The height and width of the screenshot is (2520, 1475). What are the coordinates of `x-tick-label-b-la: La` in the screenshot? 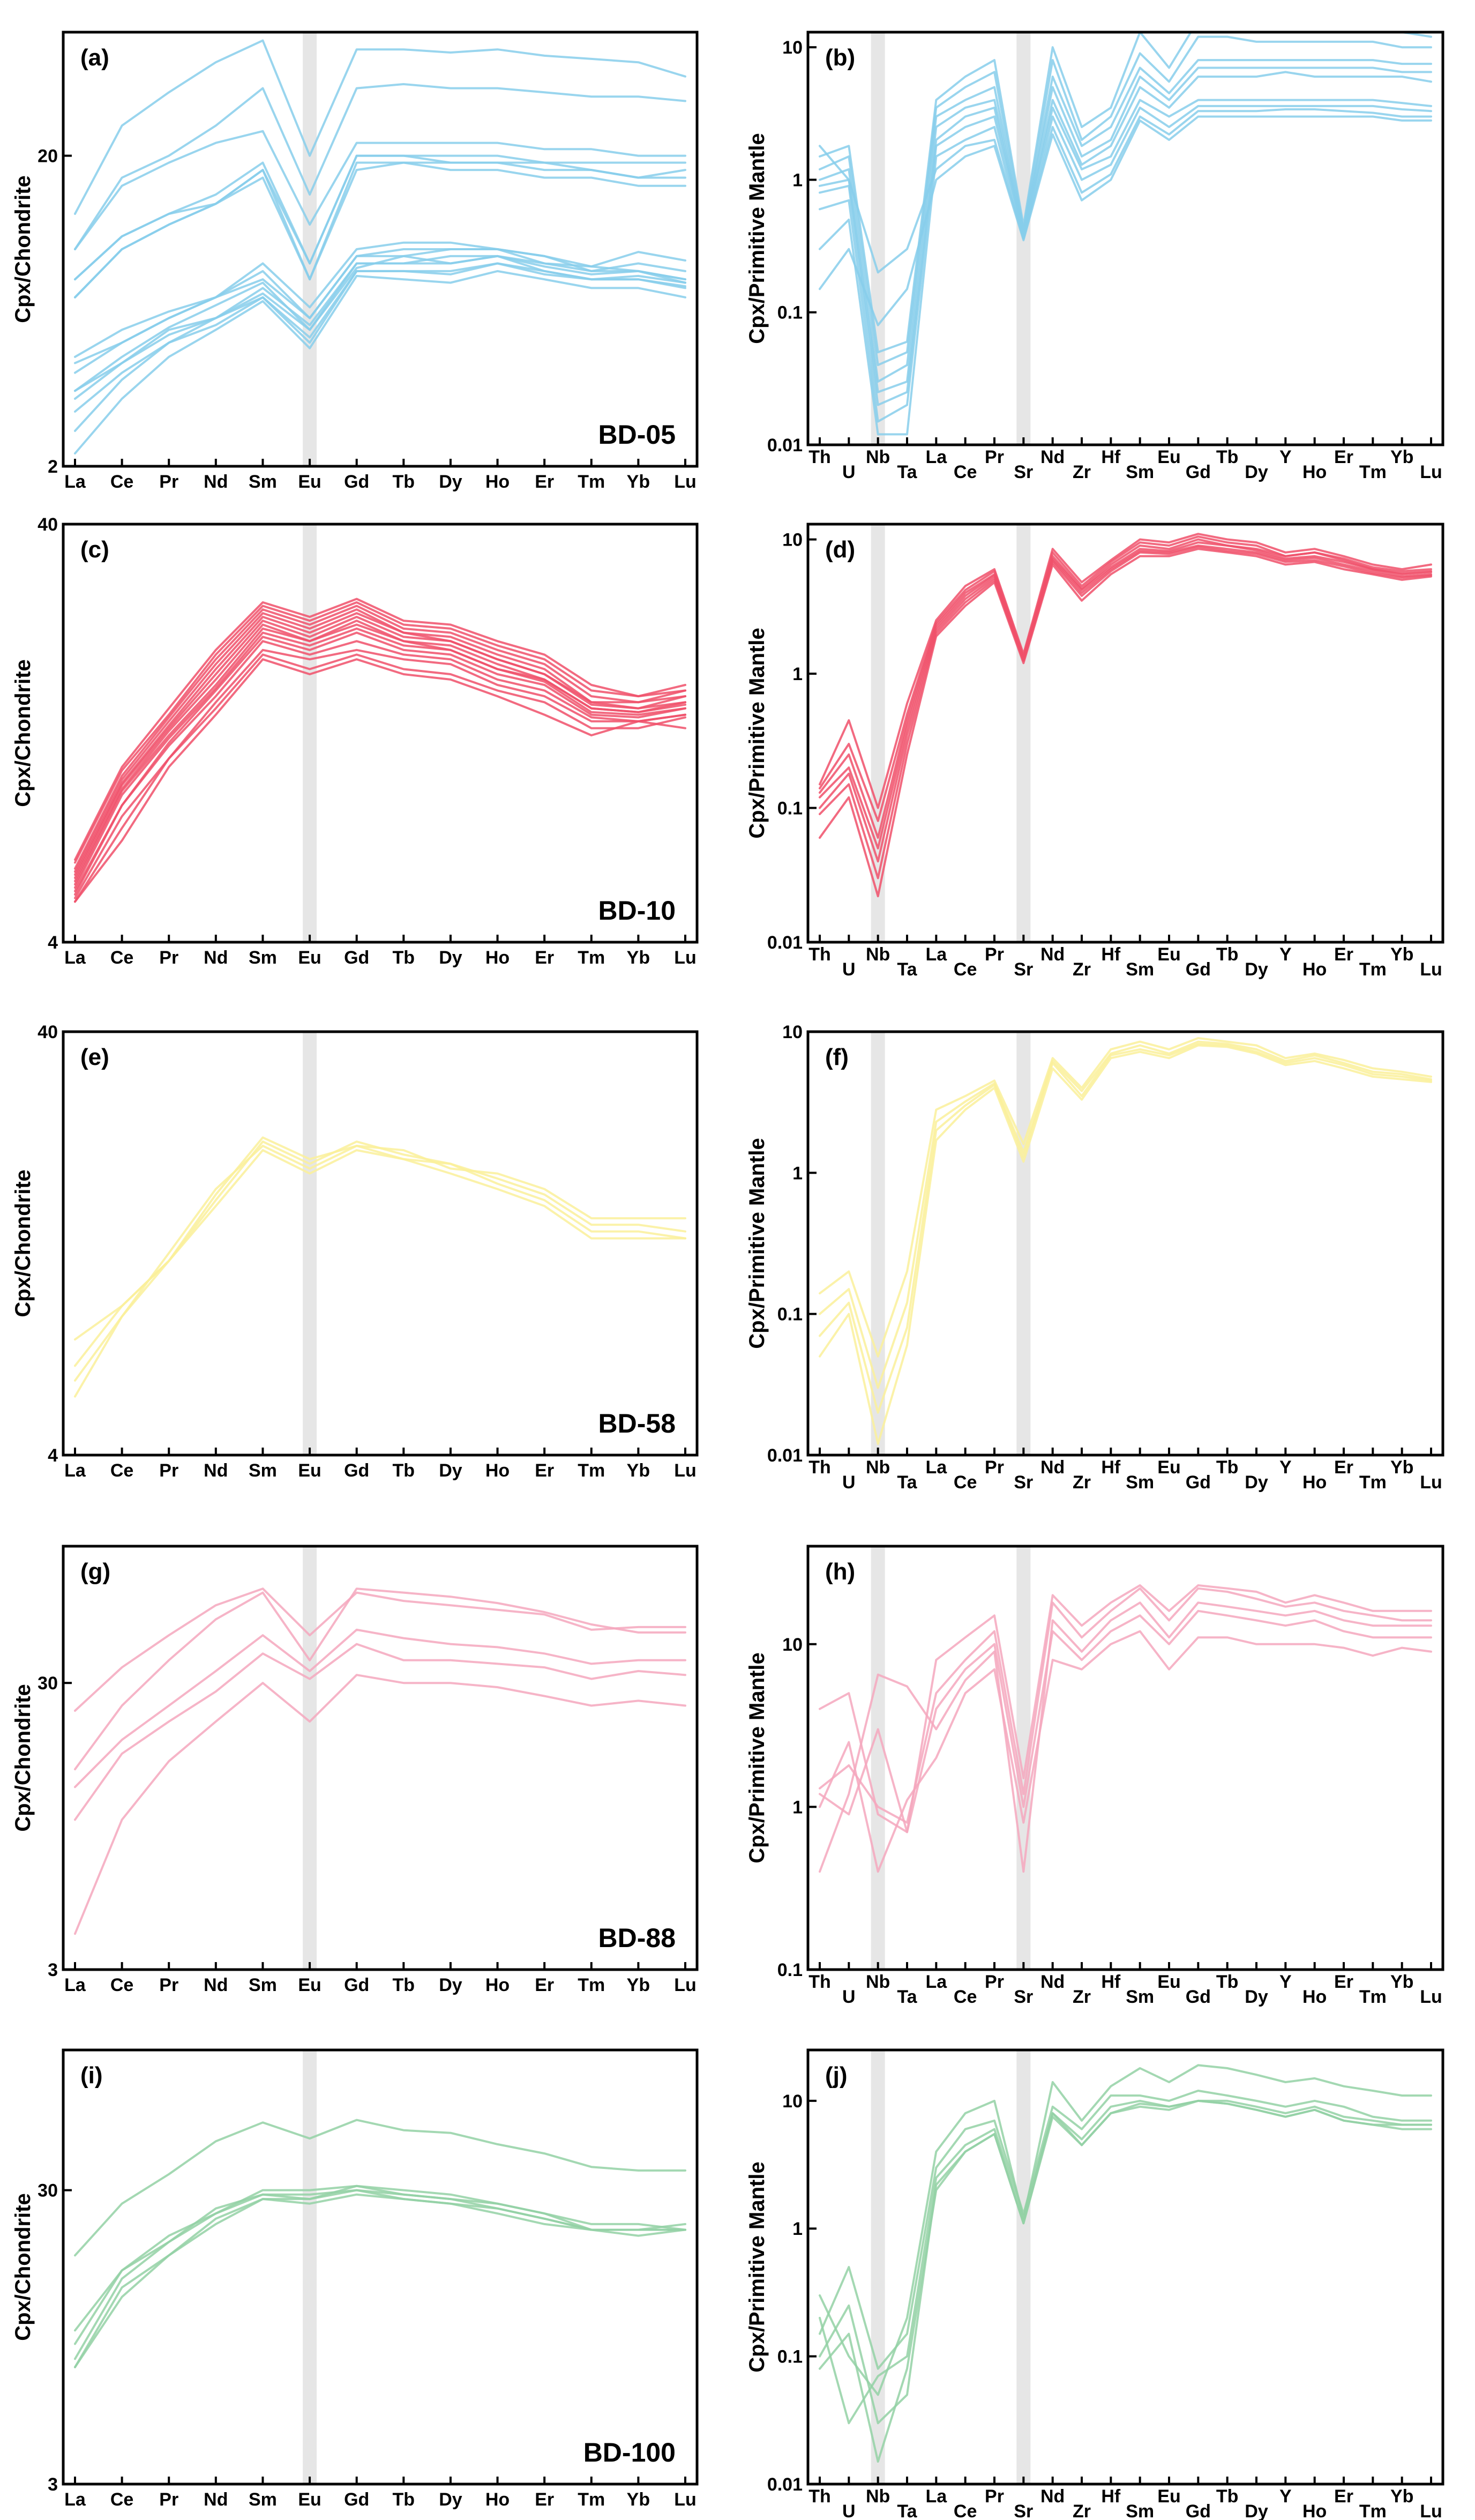 It's located at (936, 457).